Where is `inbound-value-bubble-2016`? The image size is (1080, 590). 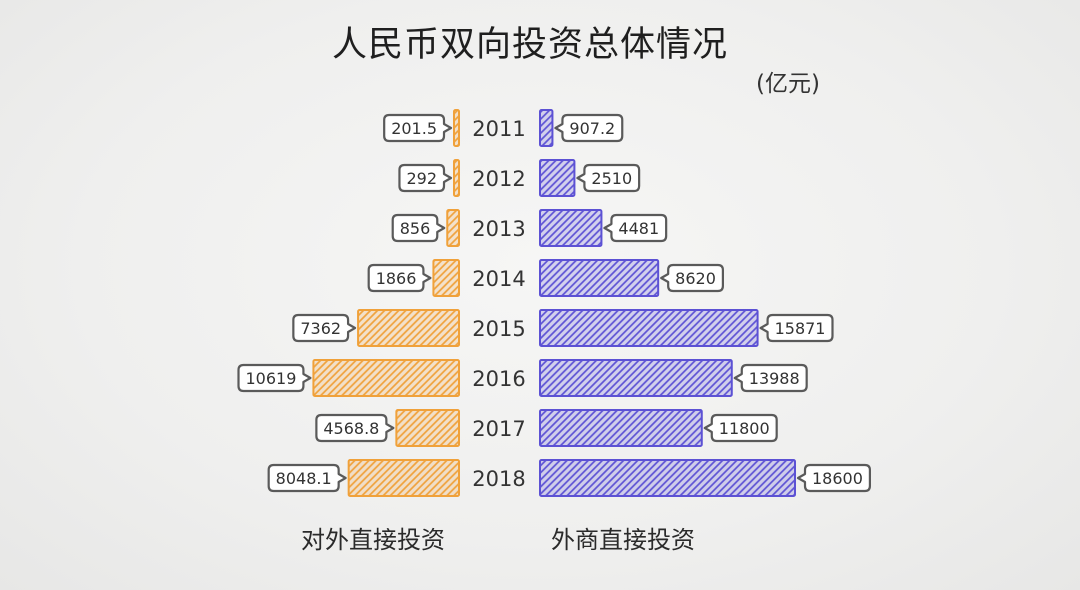 inbound-value-bubble-2016 is located at coordinates (770, 378).